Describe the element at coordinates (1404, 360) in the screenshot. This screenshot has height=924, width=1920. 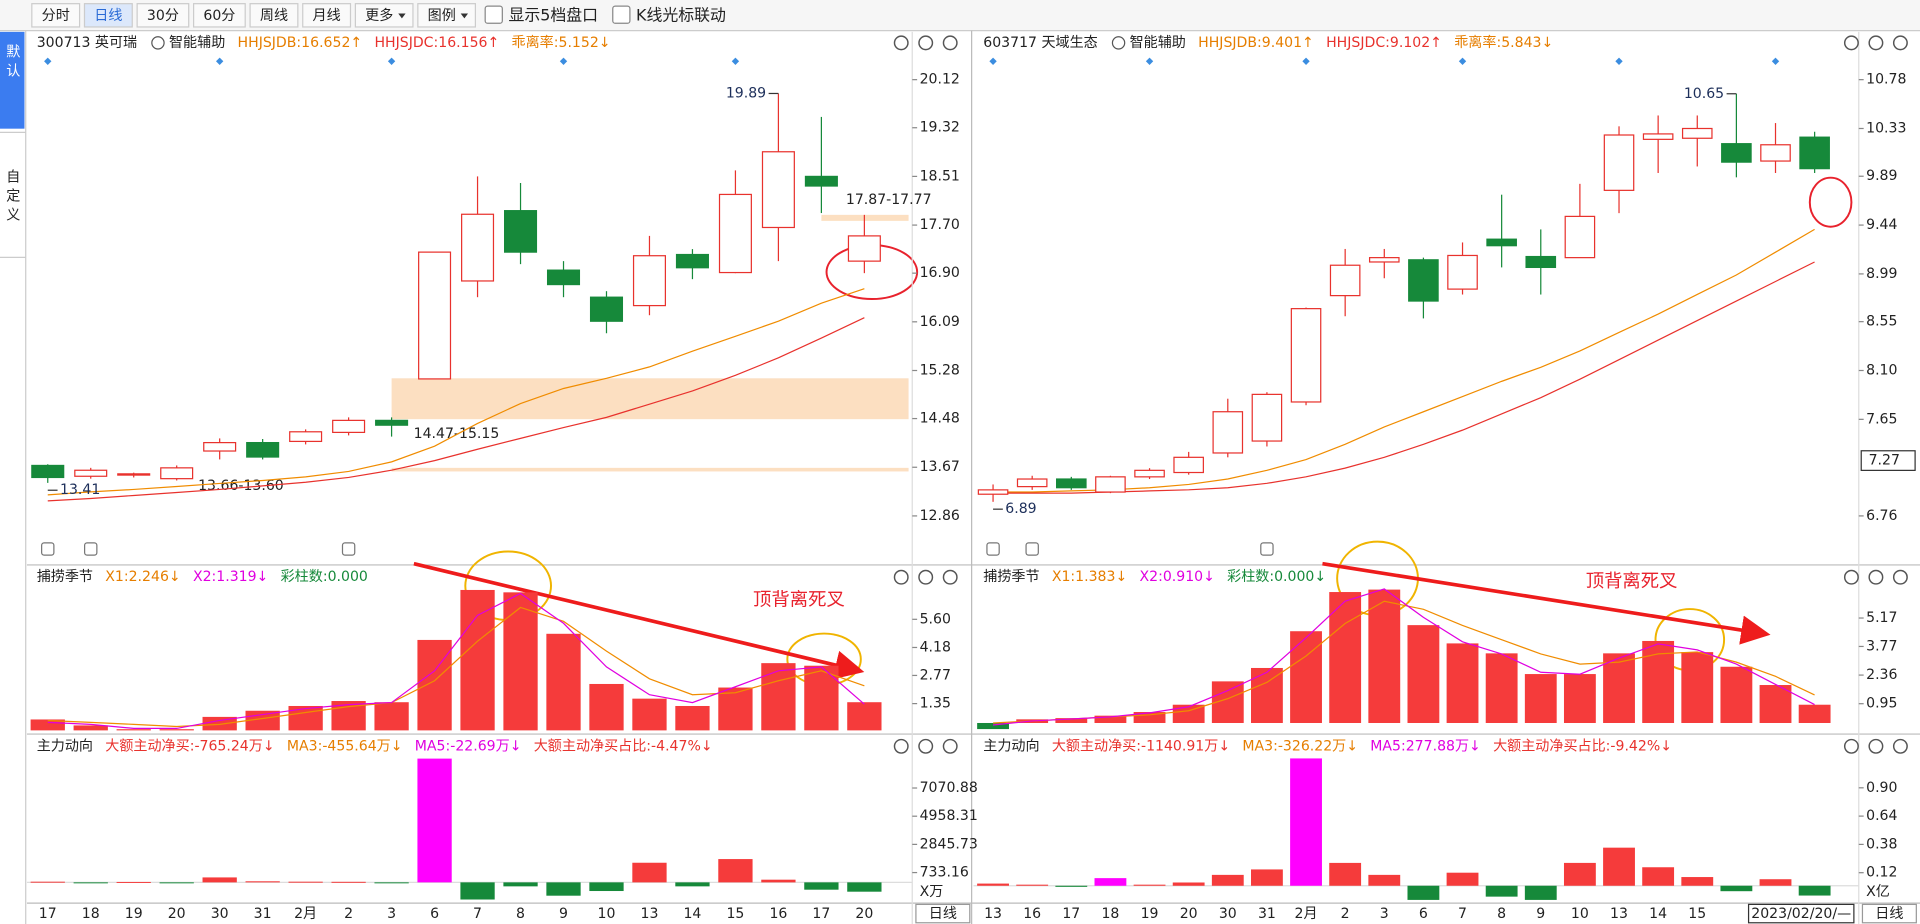
I see `moving-average` at that location.